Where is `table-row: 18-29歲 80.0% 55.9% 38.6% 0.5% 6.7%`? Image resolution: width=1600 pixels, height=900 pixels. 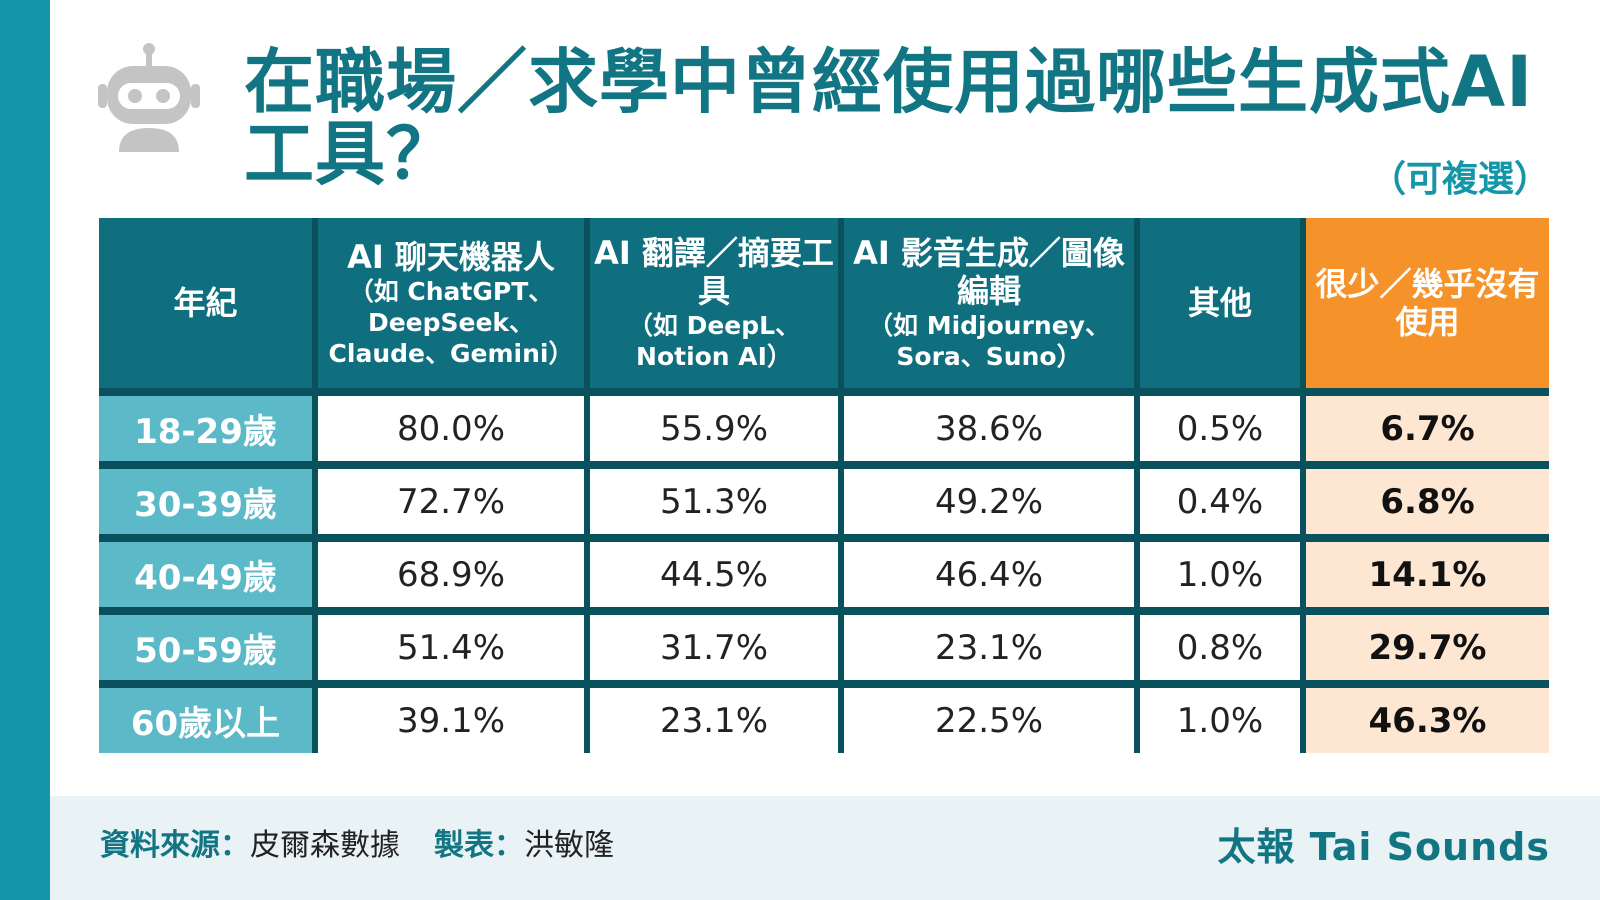
table-row: 18-29歲 80.0% 55.9% 38.6% 0.5% 6.7% is located at coordinates (824, 430).